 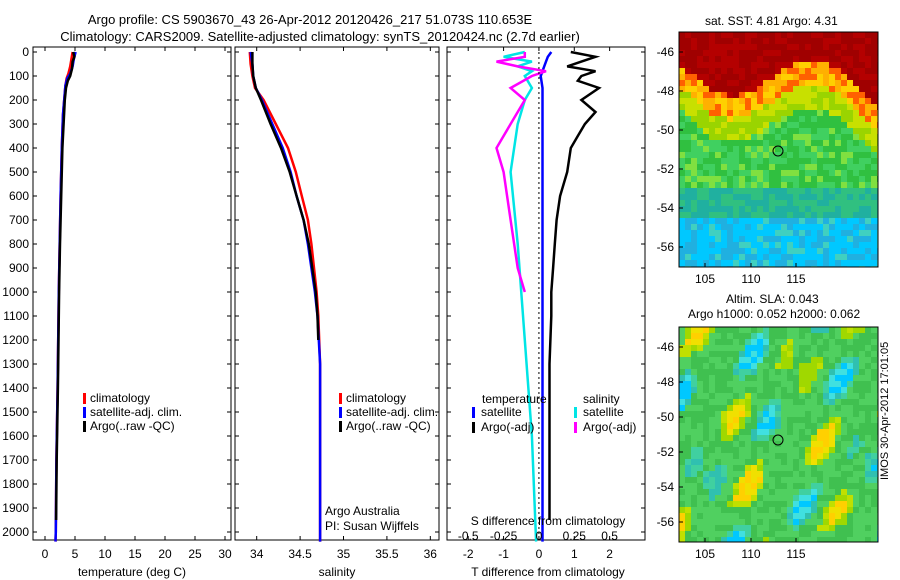 I want to click on xtick-label: -1, so click(x=503, y=554).